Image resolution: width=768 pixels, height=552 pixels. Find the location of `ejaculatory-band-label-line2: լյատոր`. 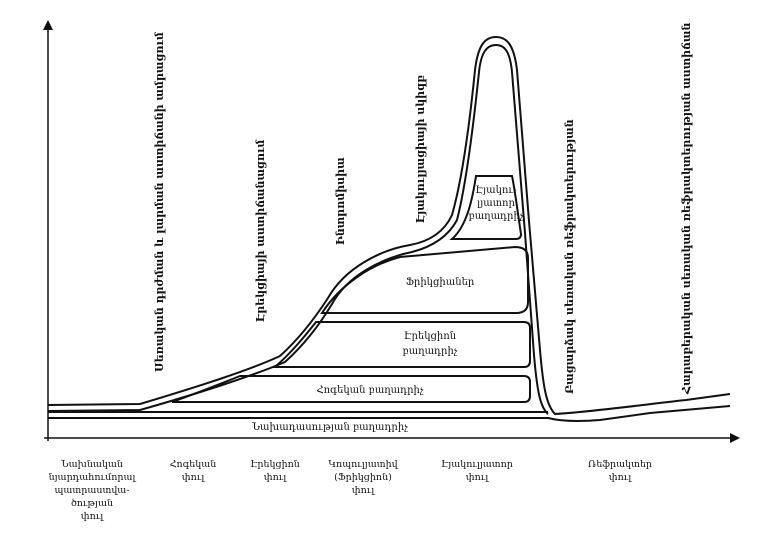

ejaculatory-band-label-line2: լյատոր is located at coordinates (496, 203).